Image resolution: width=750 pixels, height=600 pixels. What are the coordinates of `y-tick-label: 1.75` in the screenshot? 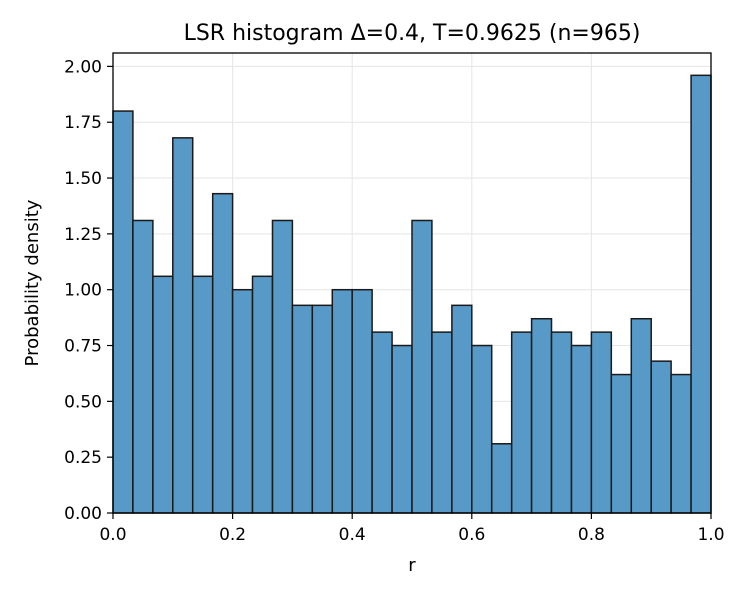 It's located at (83, 123).